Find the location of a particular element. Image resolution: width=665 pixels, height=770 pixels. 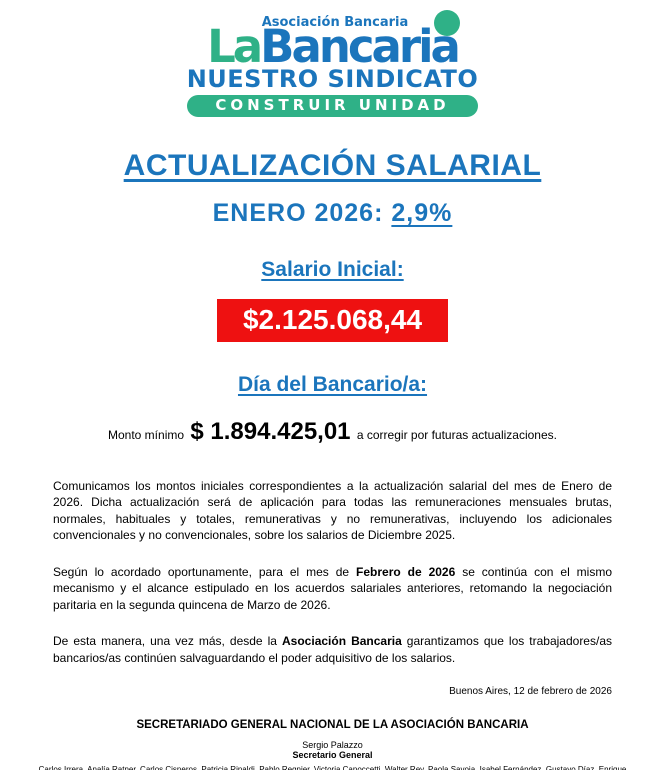

paragraph-2-bold: Febrero de 2026 is located at coordinates (406, 571).